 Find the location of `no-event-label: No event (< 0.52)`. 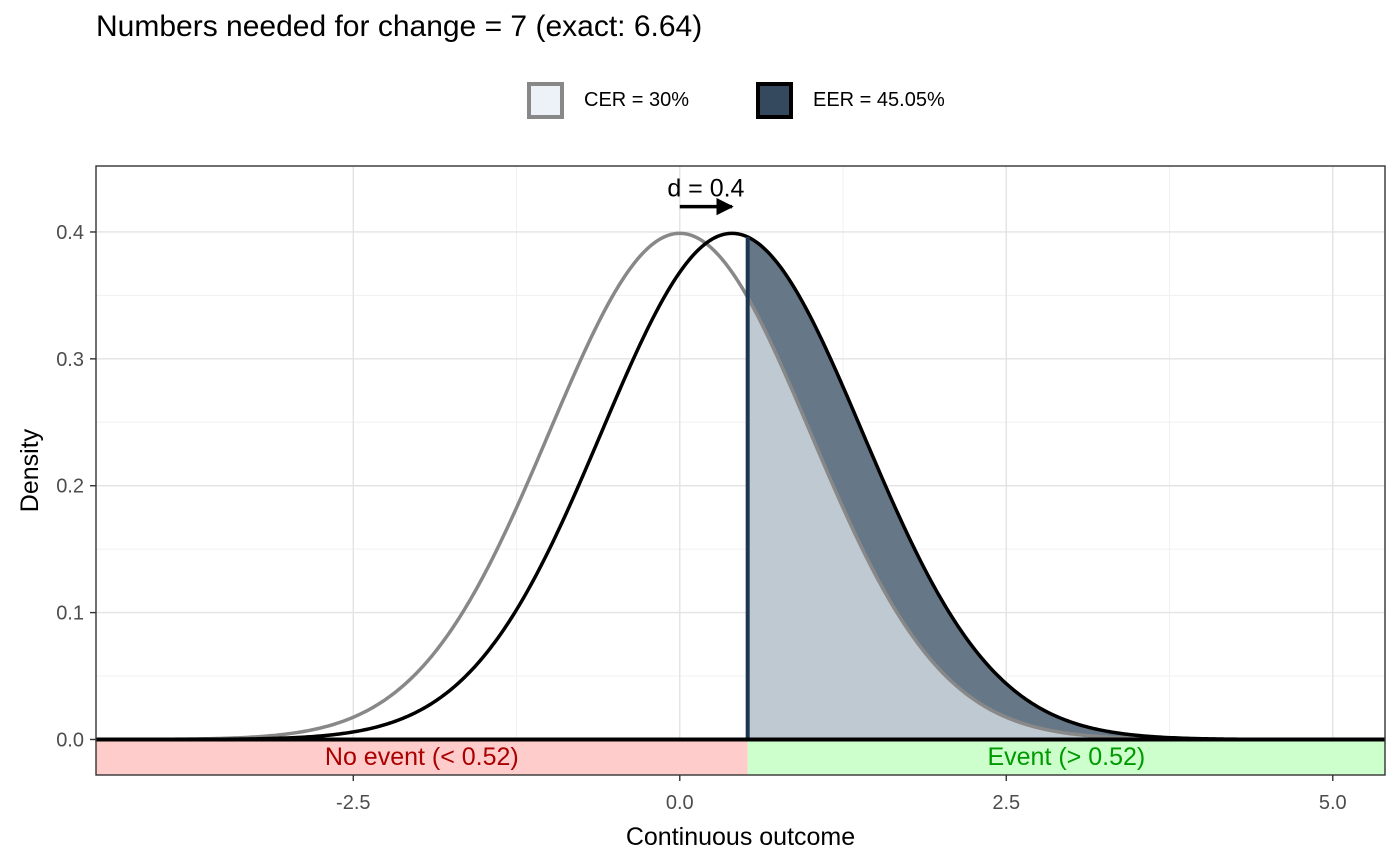

no-event-label: No event (< 0.52) is located at coordinates (422, 757).